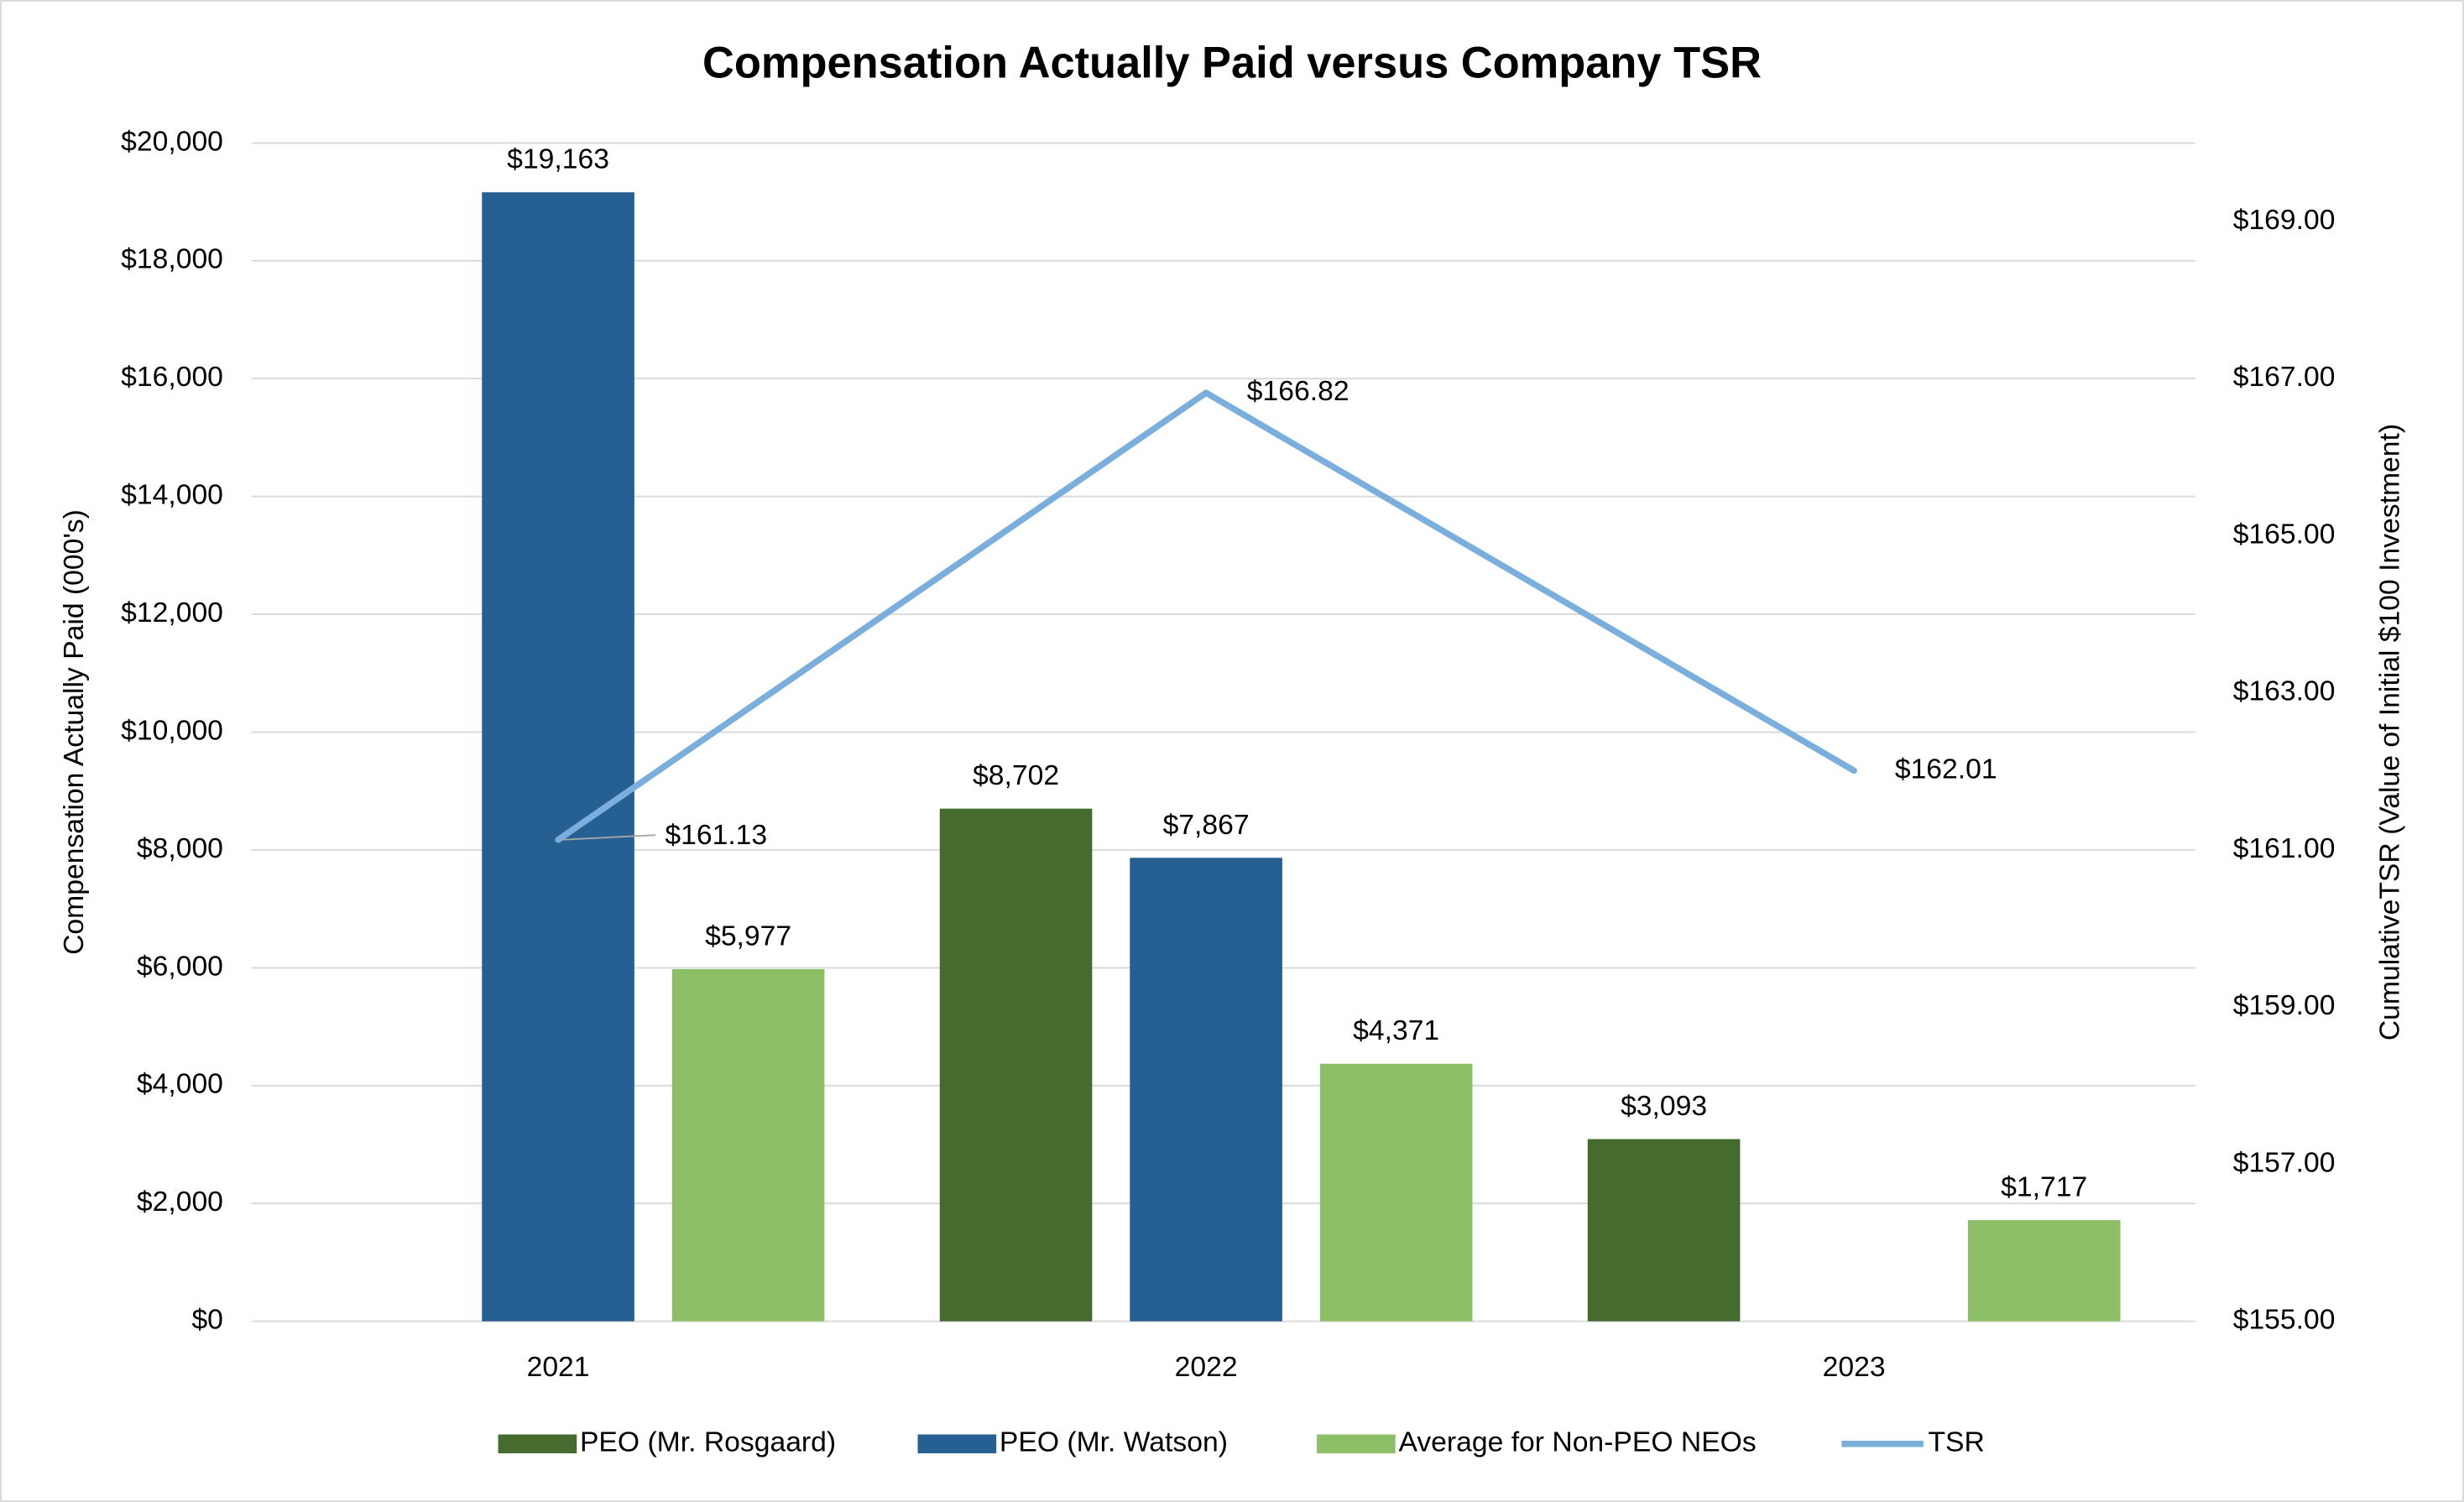 This screenshot has height=1502, width=2464. Describe the element at coordinates (180, 966) in the screenshot. I see `y-tick-label: $6,000` at that location.